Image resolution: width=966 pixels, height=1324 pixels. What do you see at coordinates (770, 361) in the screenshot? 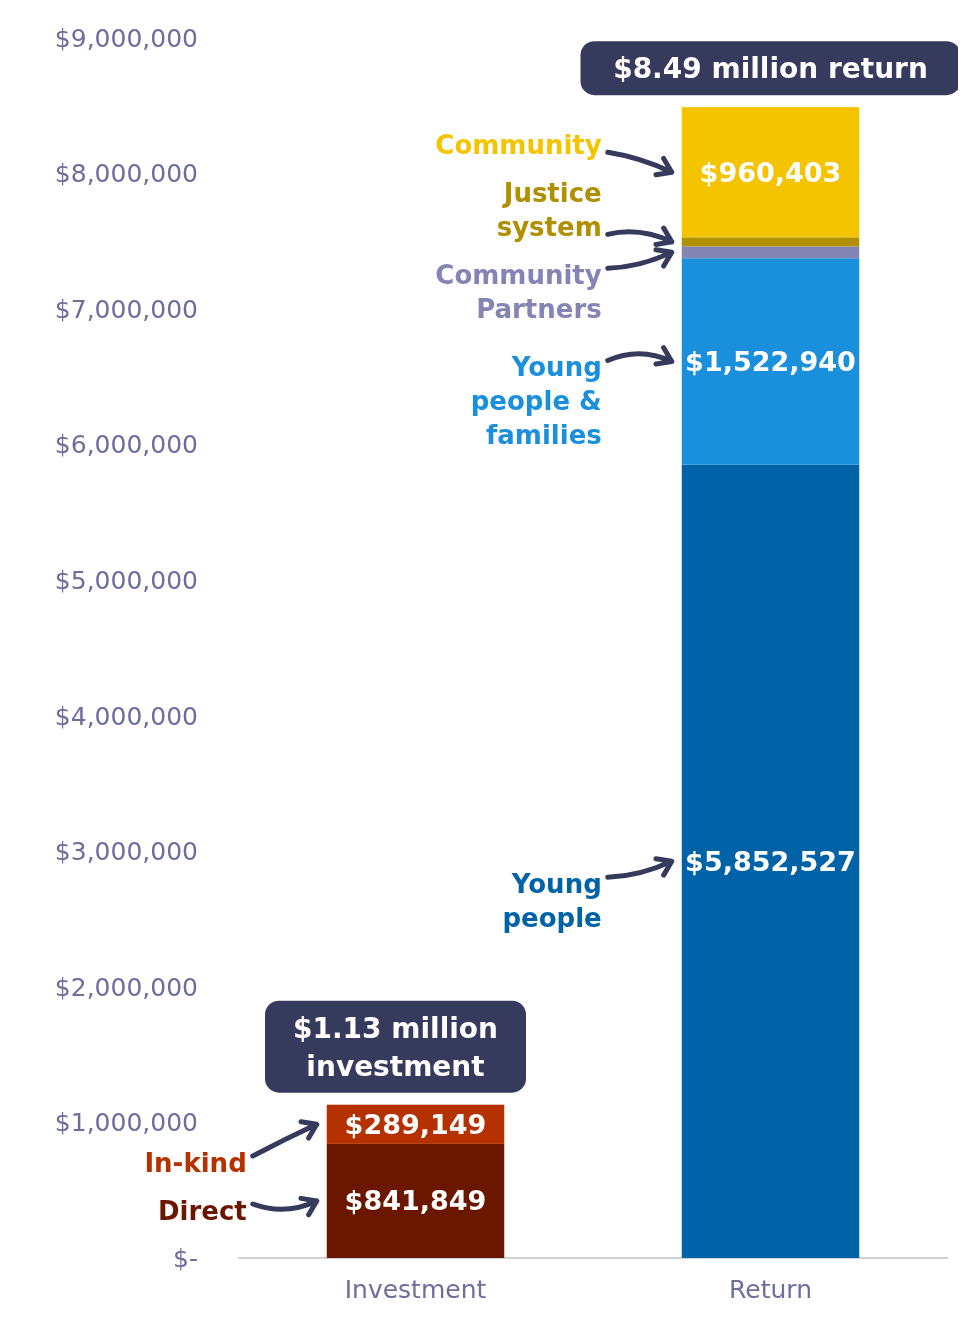
I see `data-label: $1,522,940` at bounding box center [770, 361].